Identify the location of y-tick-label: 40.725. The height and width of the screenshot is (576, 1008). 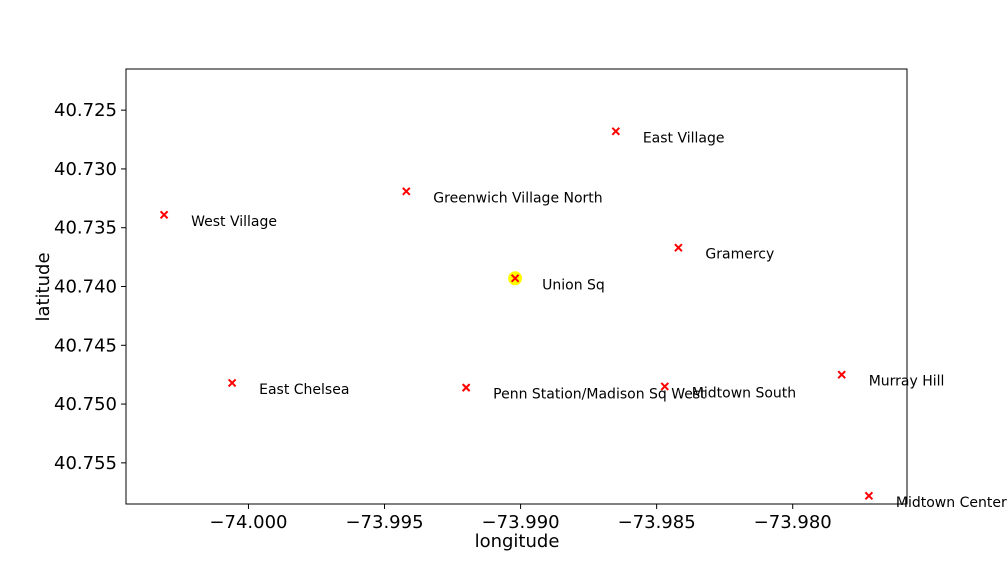
(85, 110).